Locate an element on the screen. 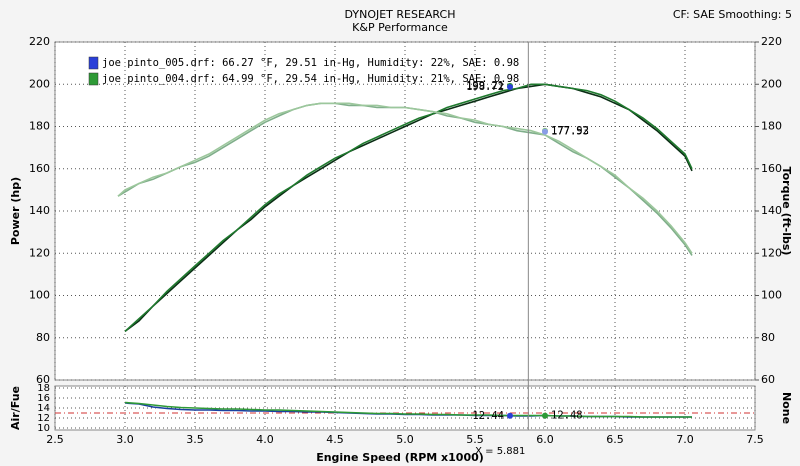 The image size is (800, 466). y2-tick-label: 120 is located at coordinates (771, 252).